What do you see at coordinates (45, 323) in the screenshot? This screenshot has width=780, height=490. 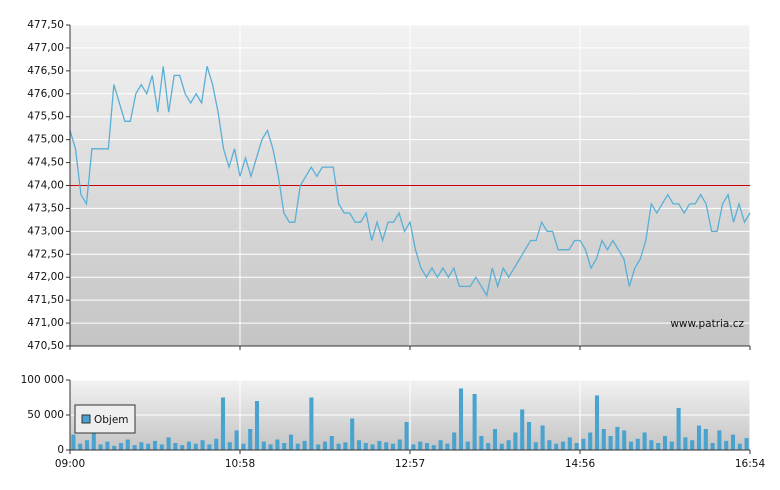 I see `y-tick-label: 471,00` at bounding box center [45, 323].